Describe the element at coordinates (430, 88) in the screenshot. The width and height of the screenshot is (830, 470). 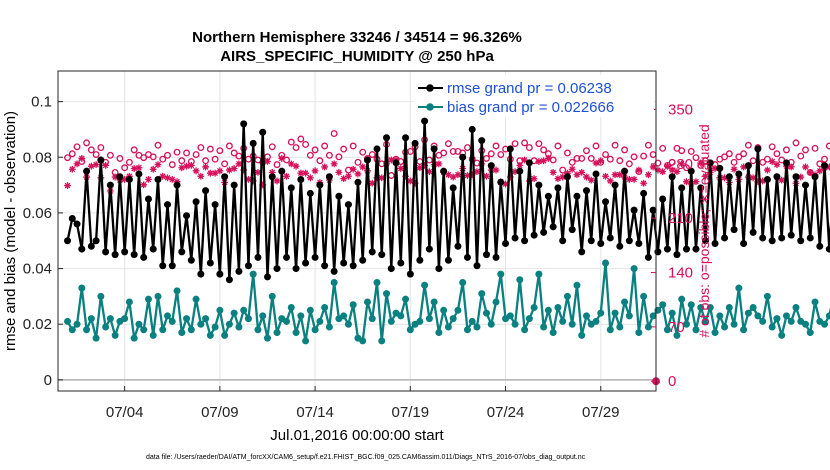
I see `legend-rmse-marker` at that location.